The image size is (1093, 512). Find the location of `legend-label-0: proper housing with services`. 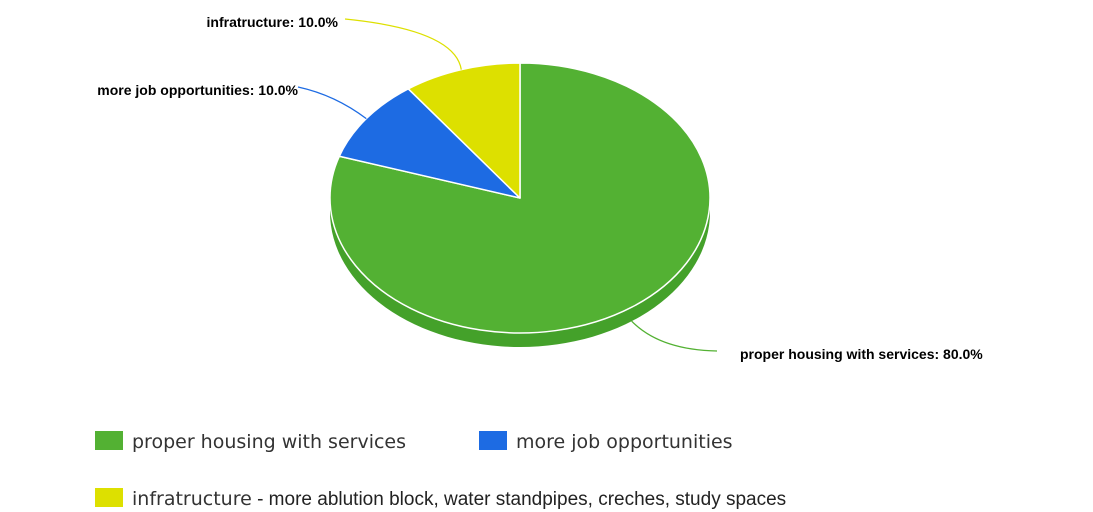

legend-label-0: proper housing with services is located at coordinates (269, 442).